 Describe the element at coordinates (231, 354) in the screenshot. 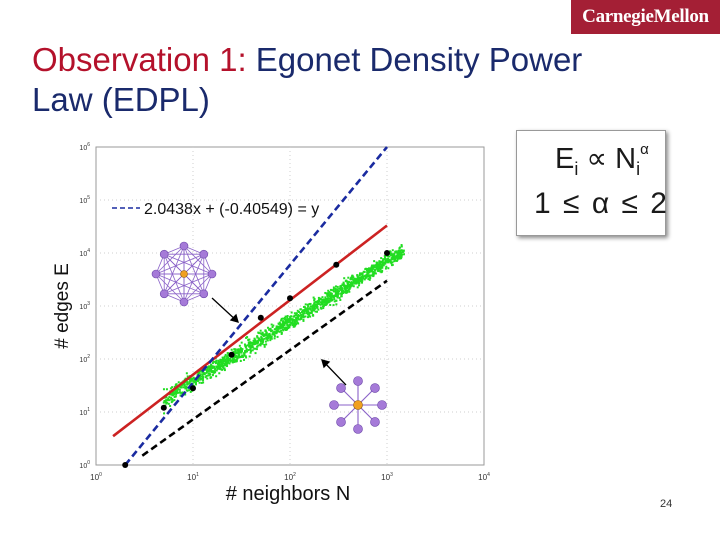

I see `median-point` at that location.